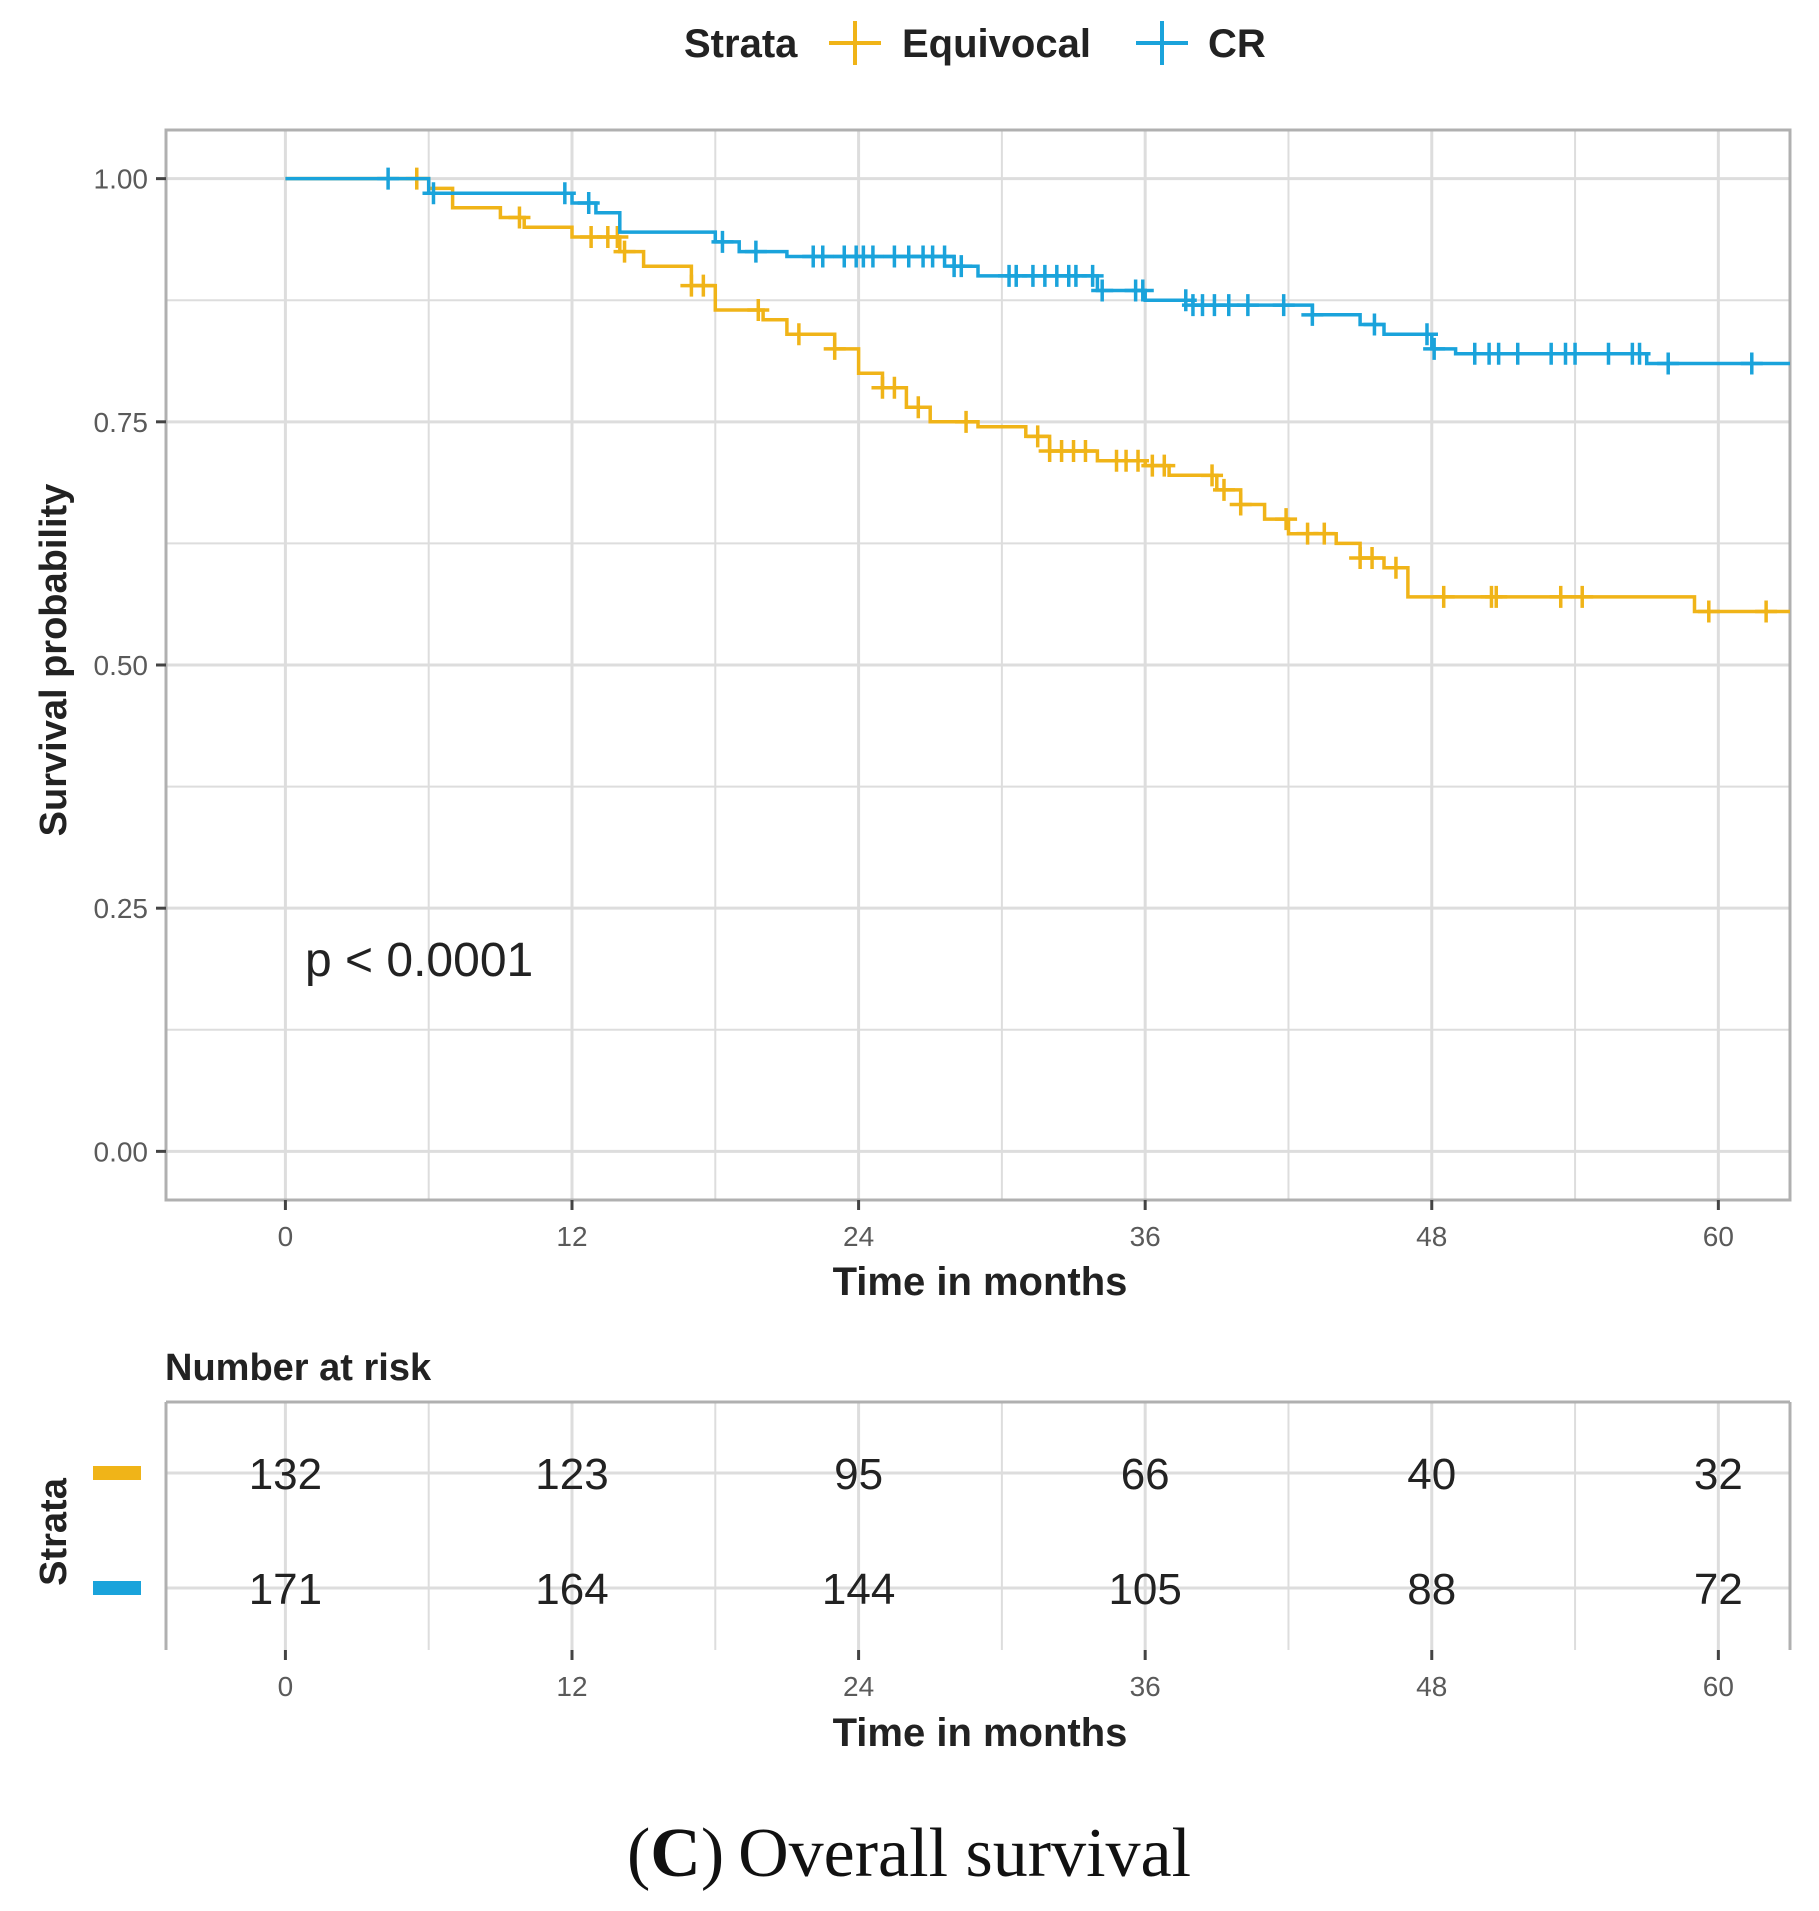 The height and width of the screenshot is (1911, 1819). What do you see at coordinates (571, 1236) in the screenshot?
I see `x-tick-label: 12` at bounding box center [571, 1236].